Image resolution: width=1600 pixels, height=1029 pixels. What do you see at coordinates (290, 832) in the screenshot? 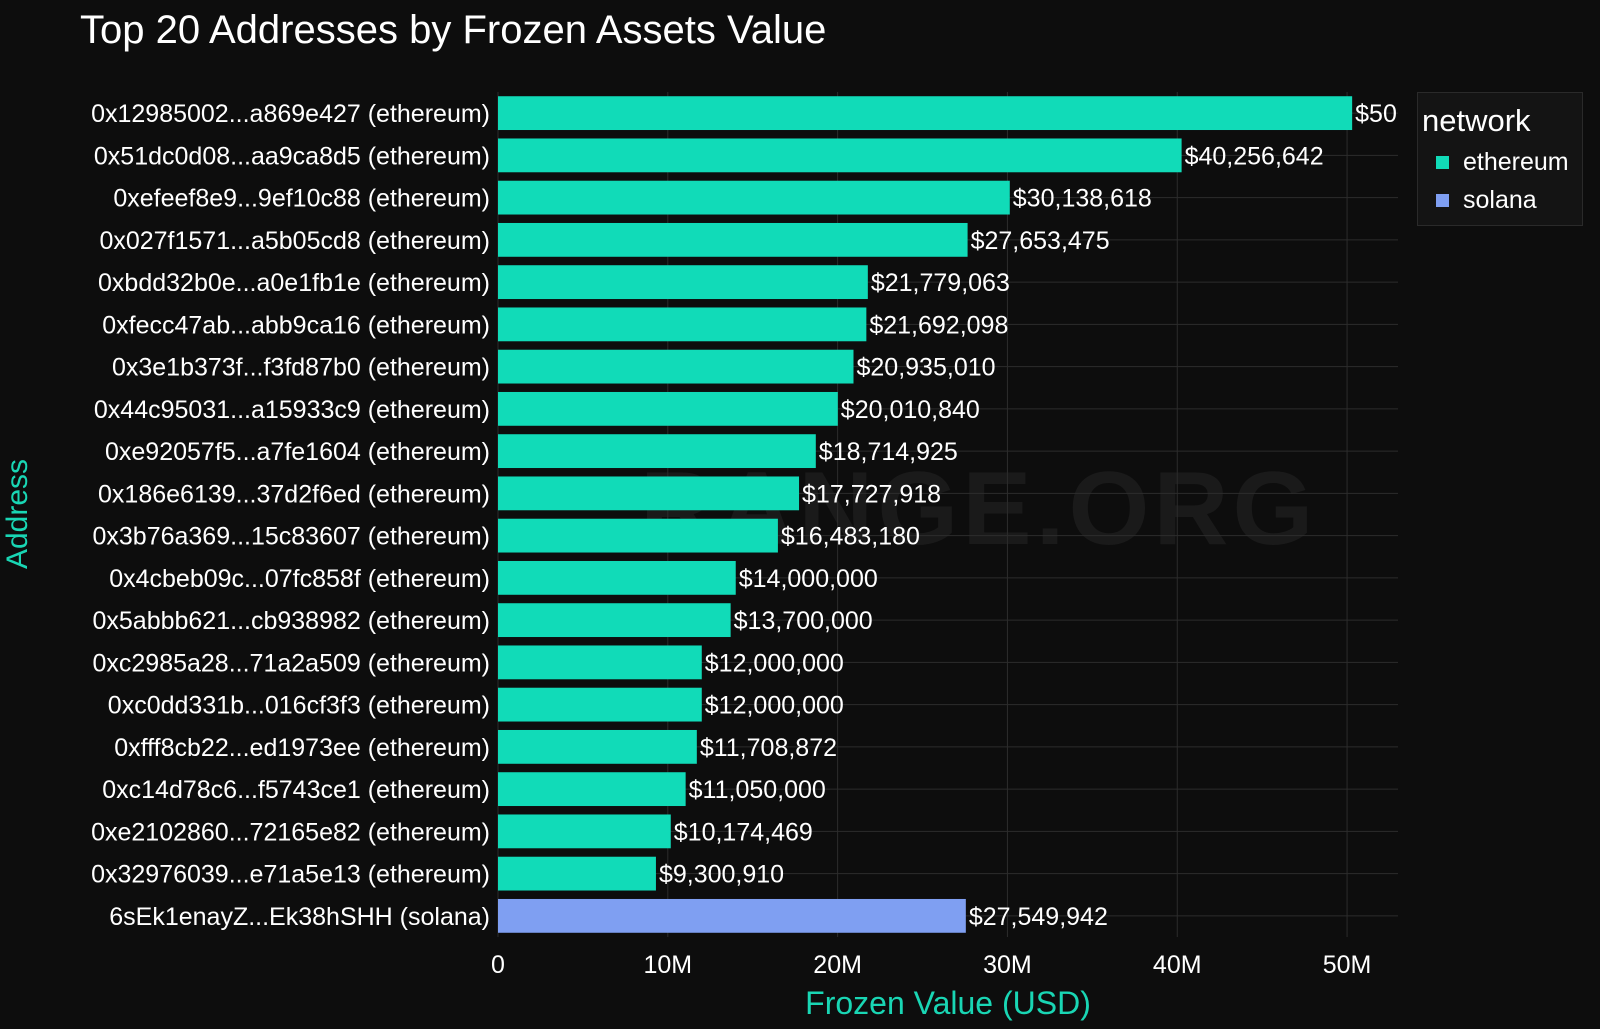
I see `y-tick-label: 0xe2102860...72165e82 (ethereum)` at bounding box center [290, 832].